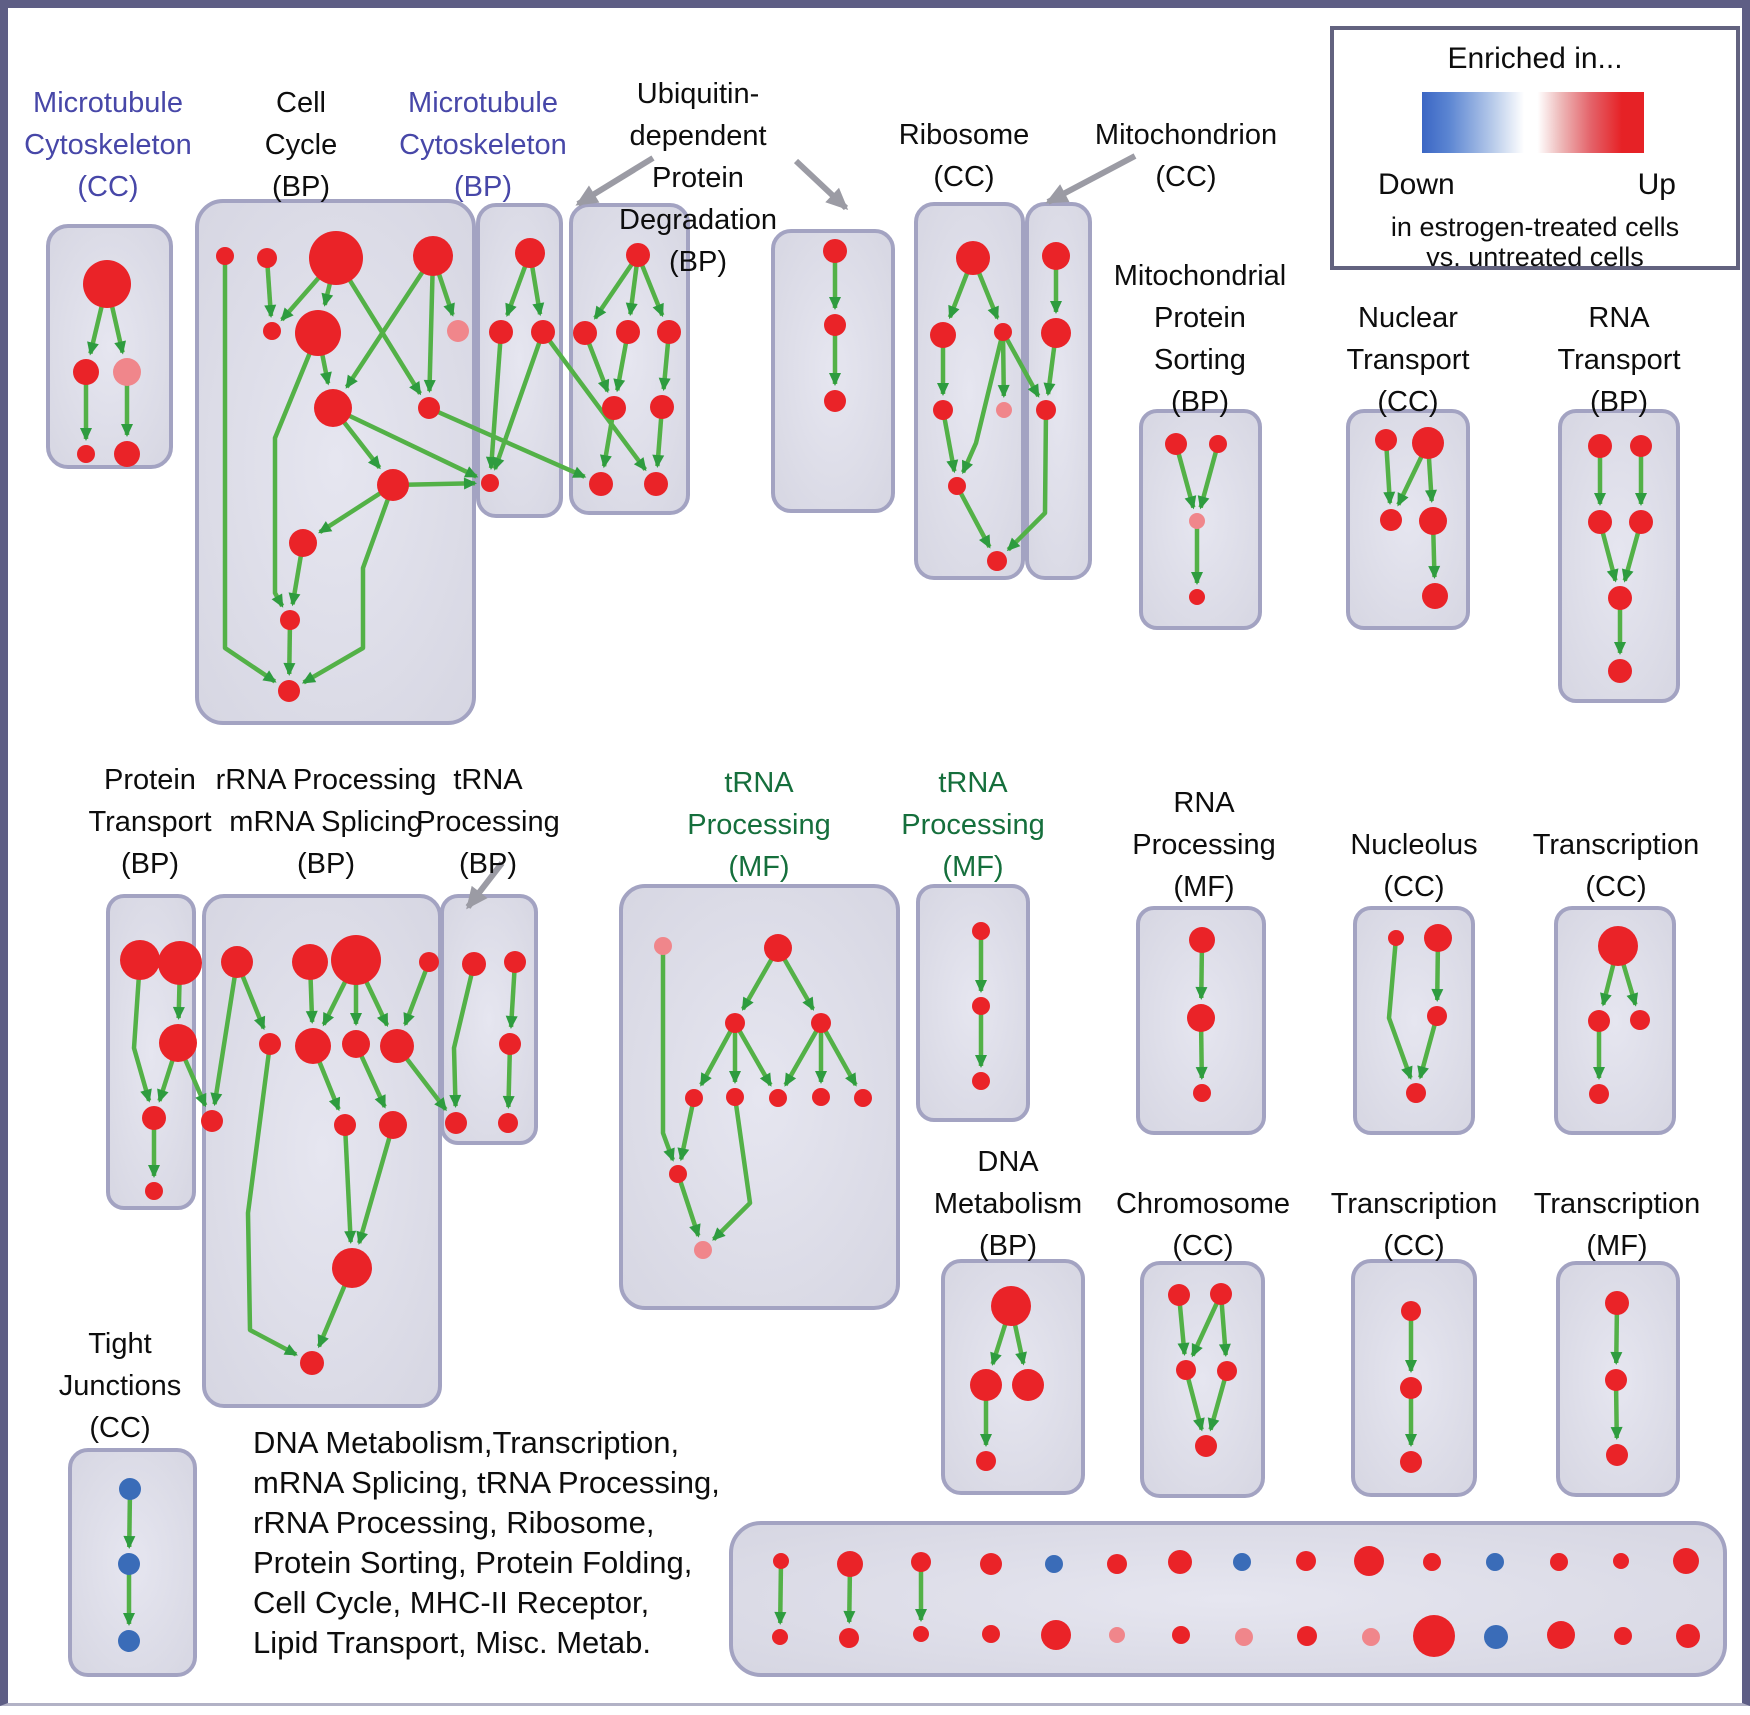  Describe the element at coordinates (1186, 156) in the screenshot. I see `label-mitochondrion-cc: Mitochondrion (CC)` at that location.